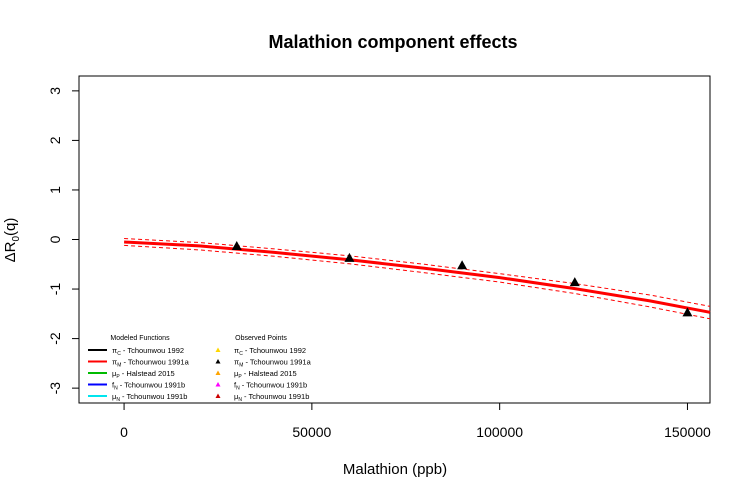  I want to click on chart-title: Malathion component effects, so click(392, 42).